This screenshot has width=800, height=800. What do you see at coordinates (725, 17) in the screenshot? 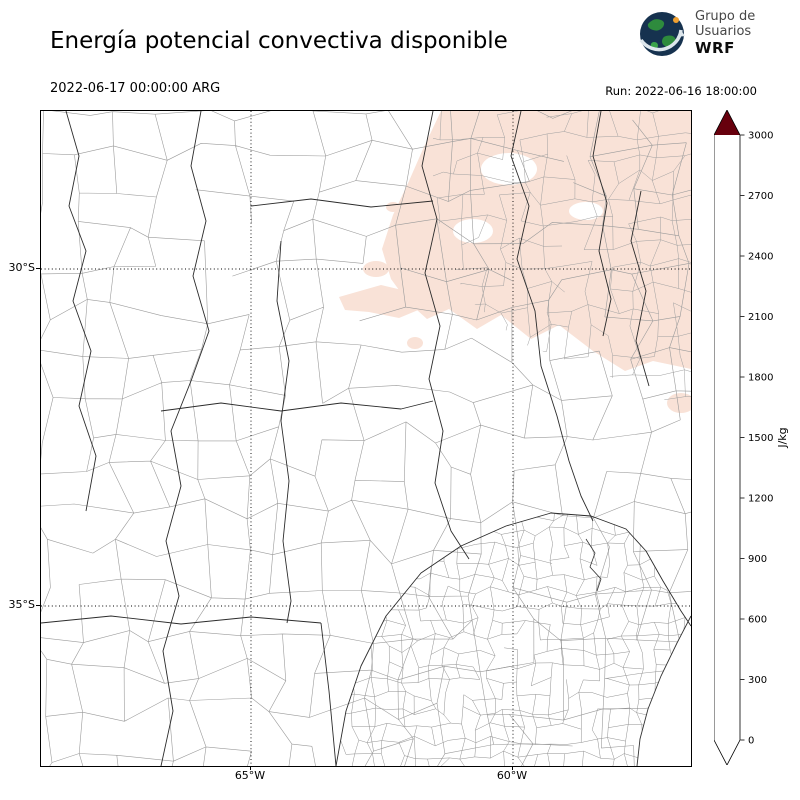
I see `logo-text-line1: Grupo de` at bounding box center [725, 17].